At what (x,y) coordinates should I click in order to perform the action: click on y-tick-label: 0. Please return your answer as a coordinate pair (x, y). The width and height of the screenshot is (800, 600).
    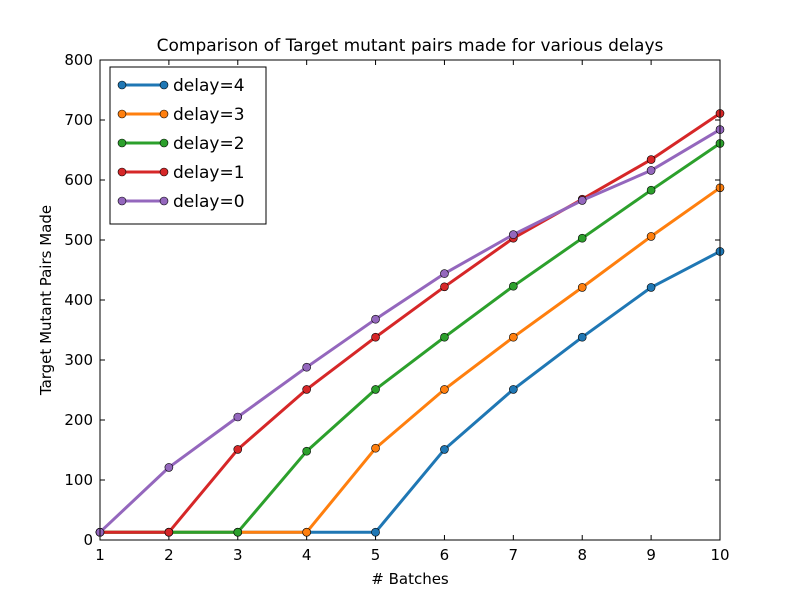
    Looking at the image, I should click on (88, 540).